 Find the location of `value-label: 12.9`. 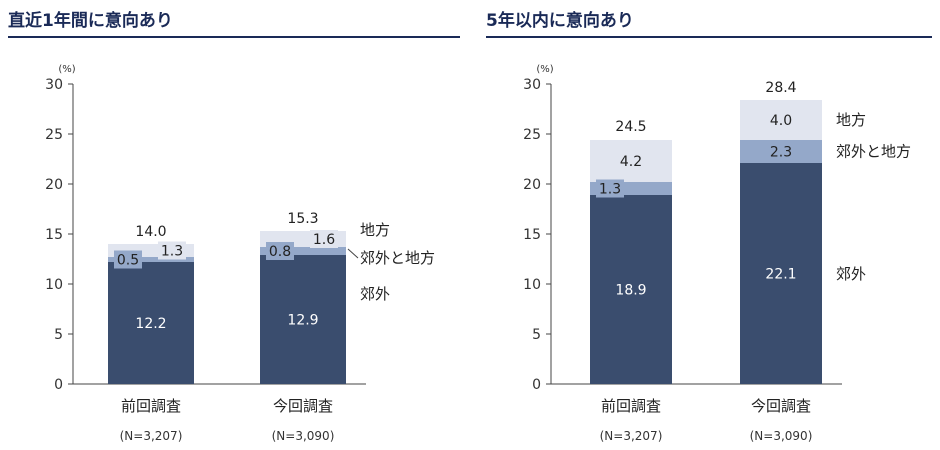

value-label: 12.9 is located at coordinates (302, 321).